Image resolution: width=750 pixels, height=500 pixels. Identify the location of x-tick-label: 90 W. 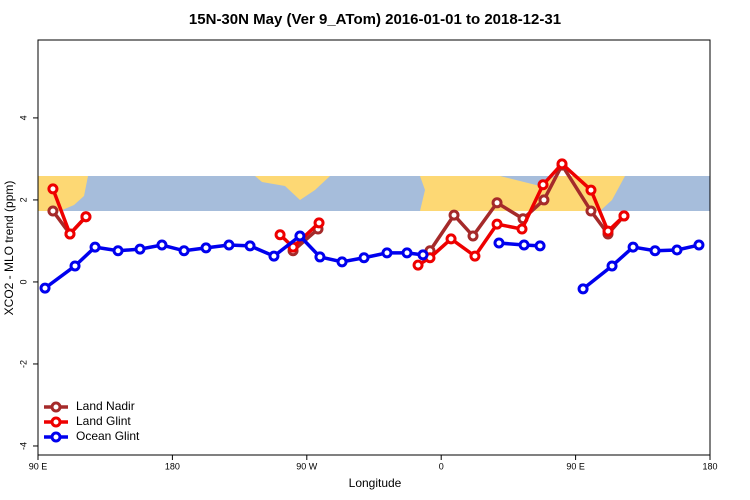
(307, 466).